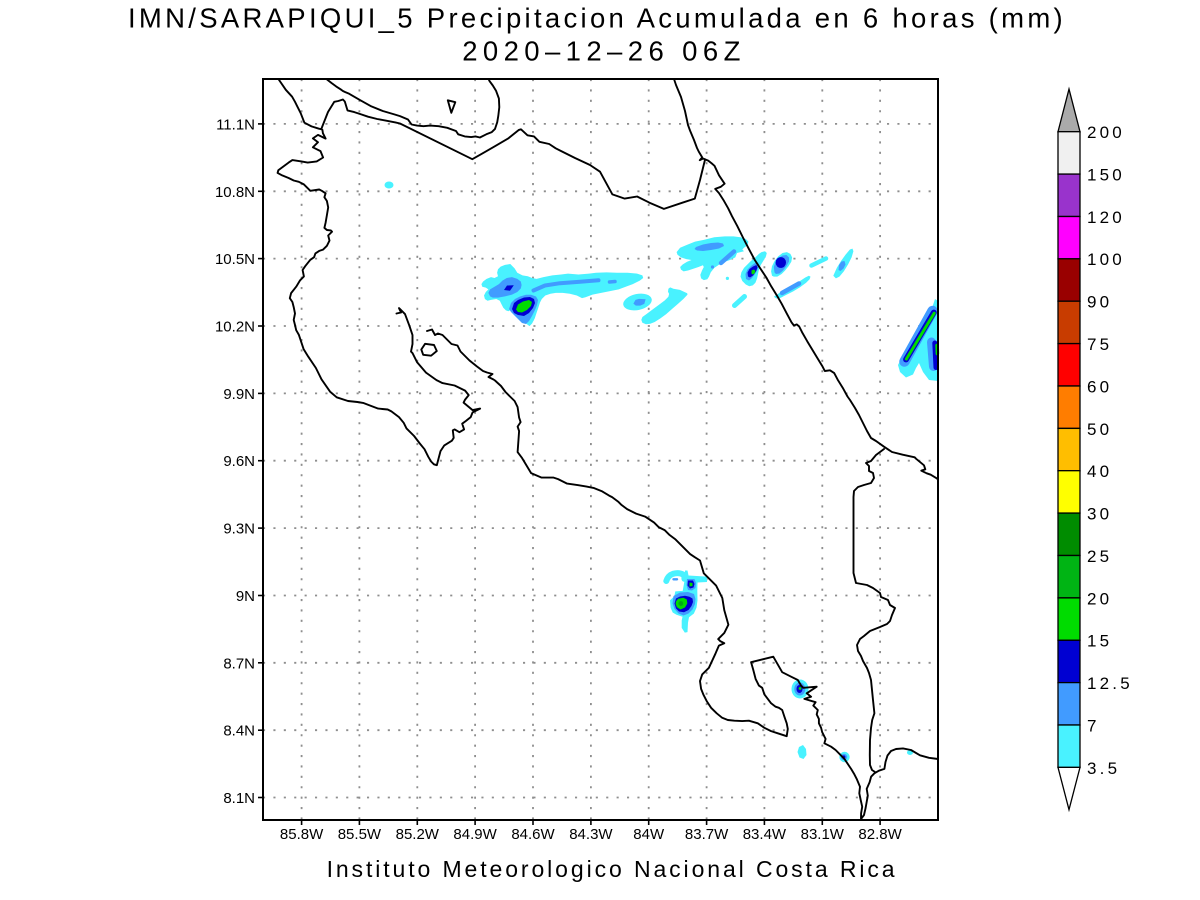 The width and height of the screenshot is (1200, 900). I want to click on svg-text: 85.8W, so click(302, 834).